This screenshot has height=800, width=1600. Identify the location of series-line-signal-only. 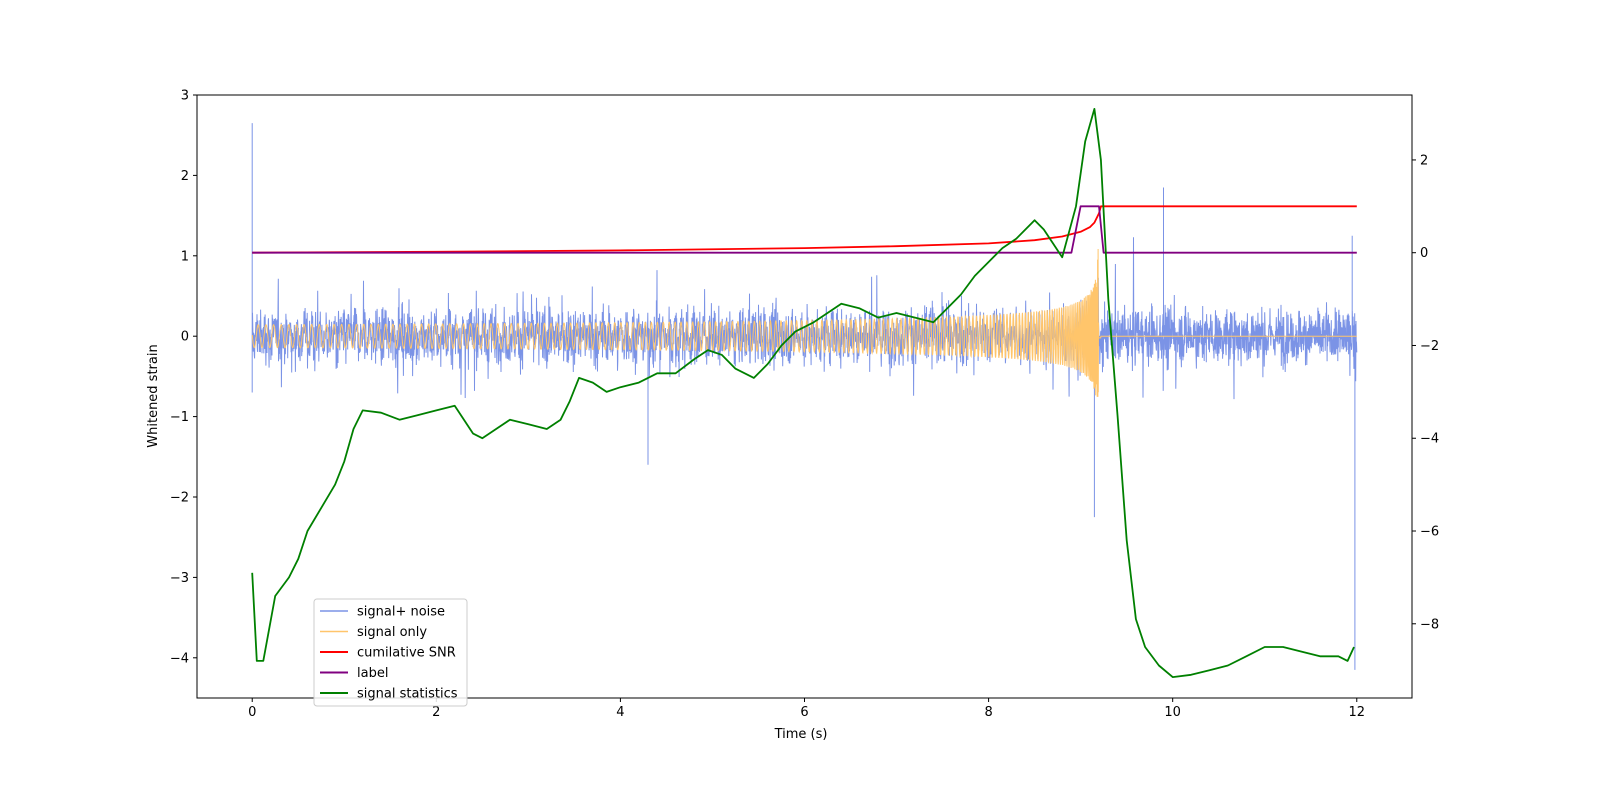
(804, 323).